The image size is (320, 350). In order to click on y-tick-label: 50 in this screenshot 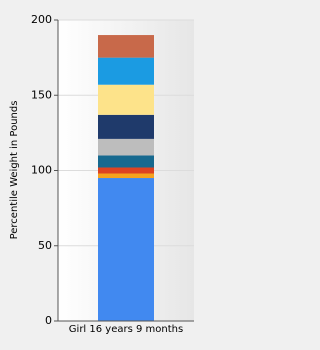, I will do `click(45, 245)`.